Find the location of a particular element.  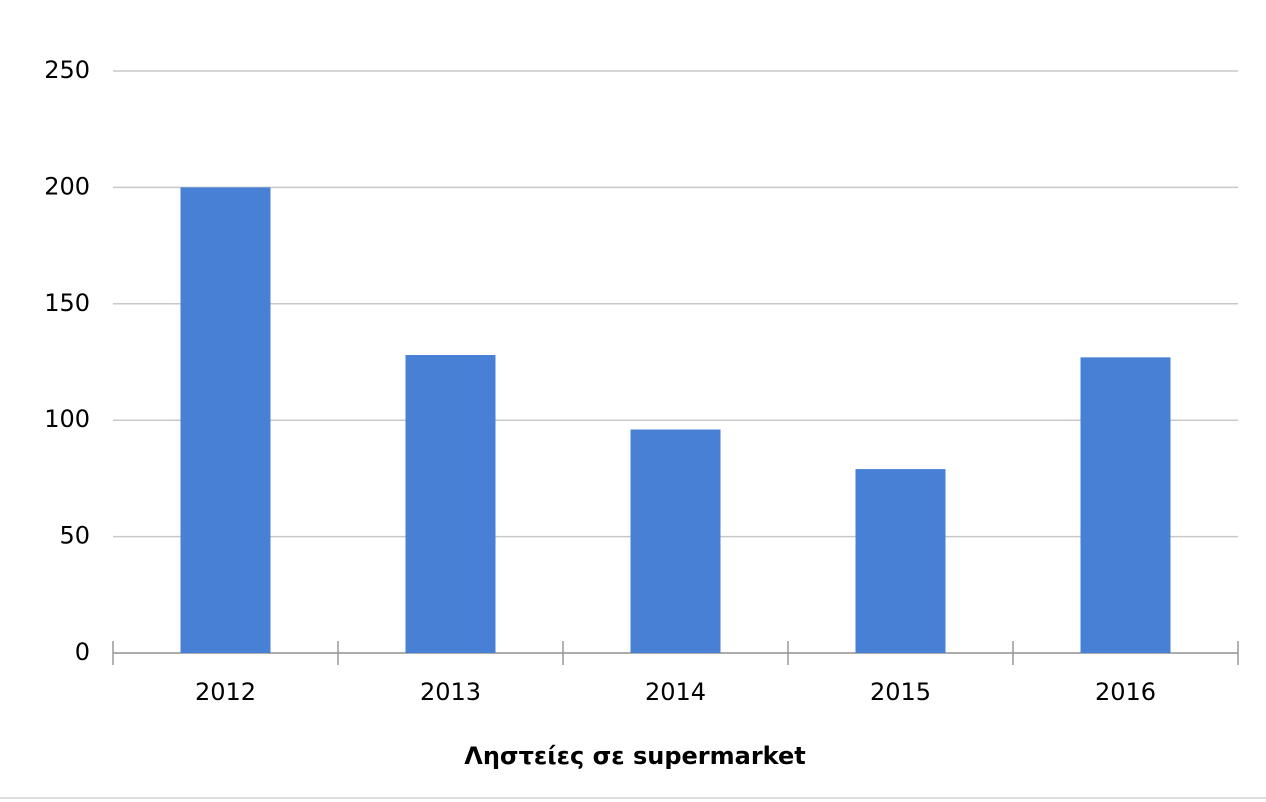

y-tick-label: 50 is located at coordinates (74, 536).